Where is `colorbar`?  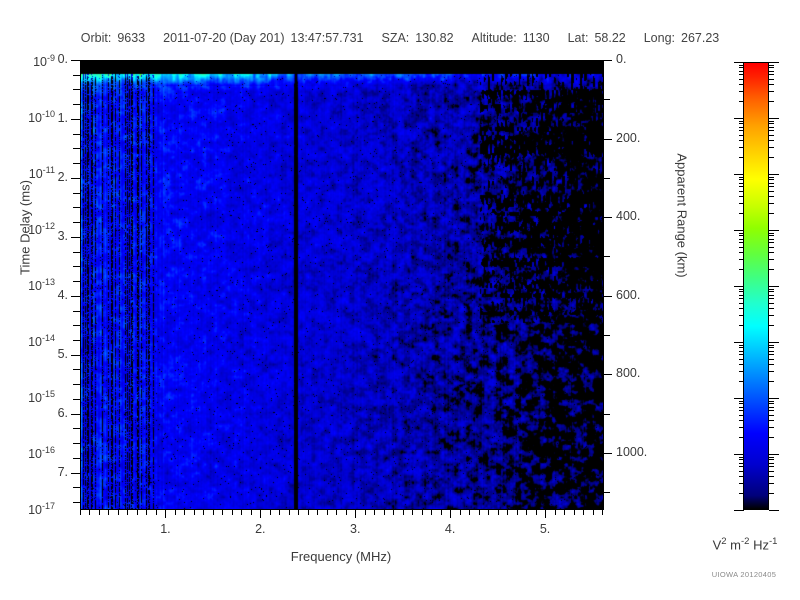
colorbar is located at coordinates (756, 286).